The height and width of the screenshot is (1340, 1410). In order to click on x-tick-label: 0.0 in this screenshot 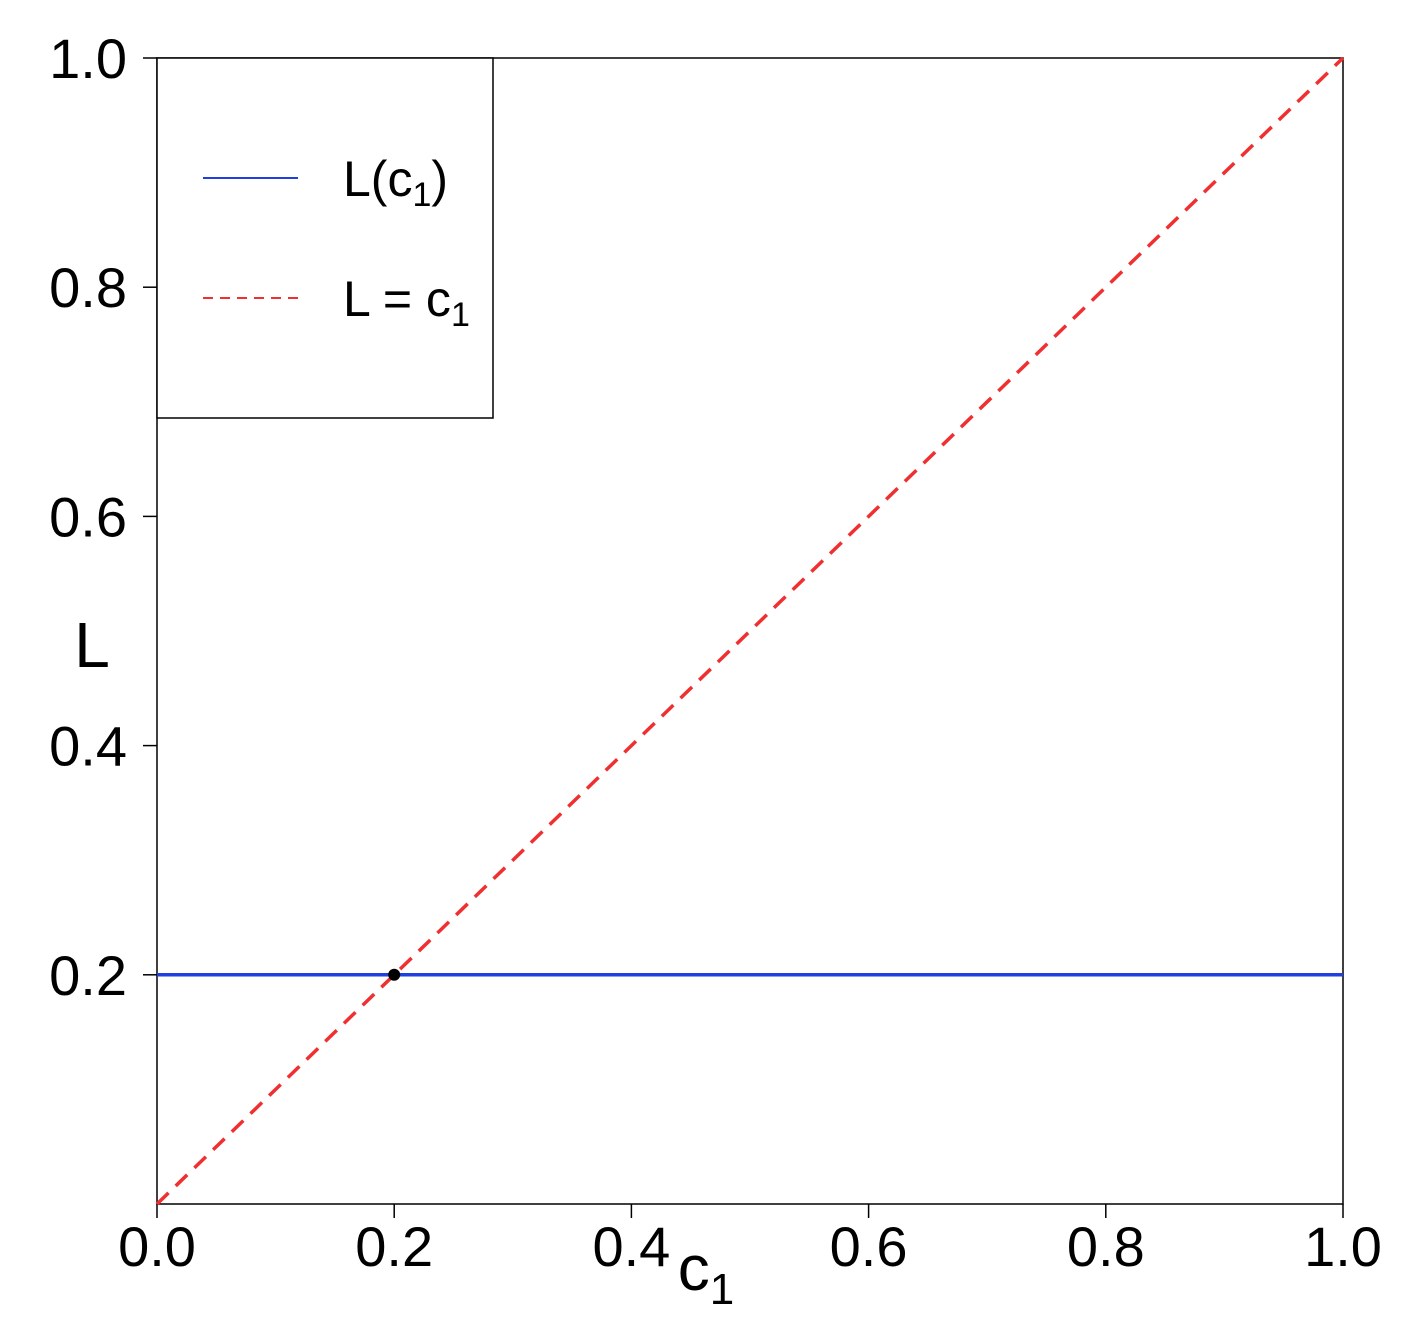, I will do `click(157, 1246)`.